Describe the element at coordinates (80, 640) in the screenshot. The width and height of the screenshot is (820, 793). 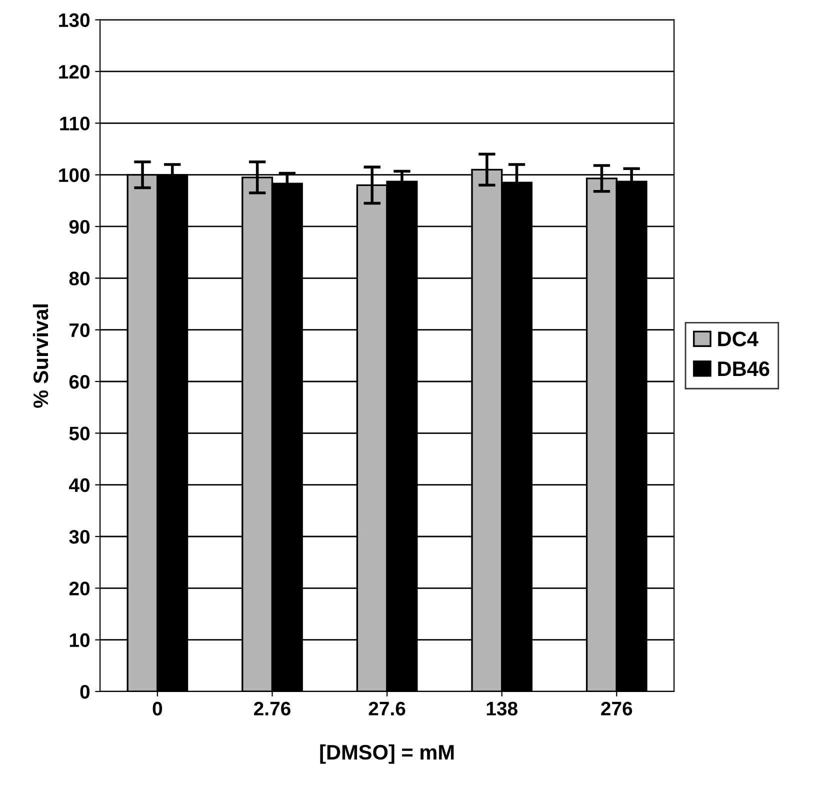
I see `y-tick-label: 10` at that location.